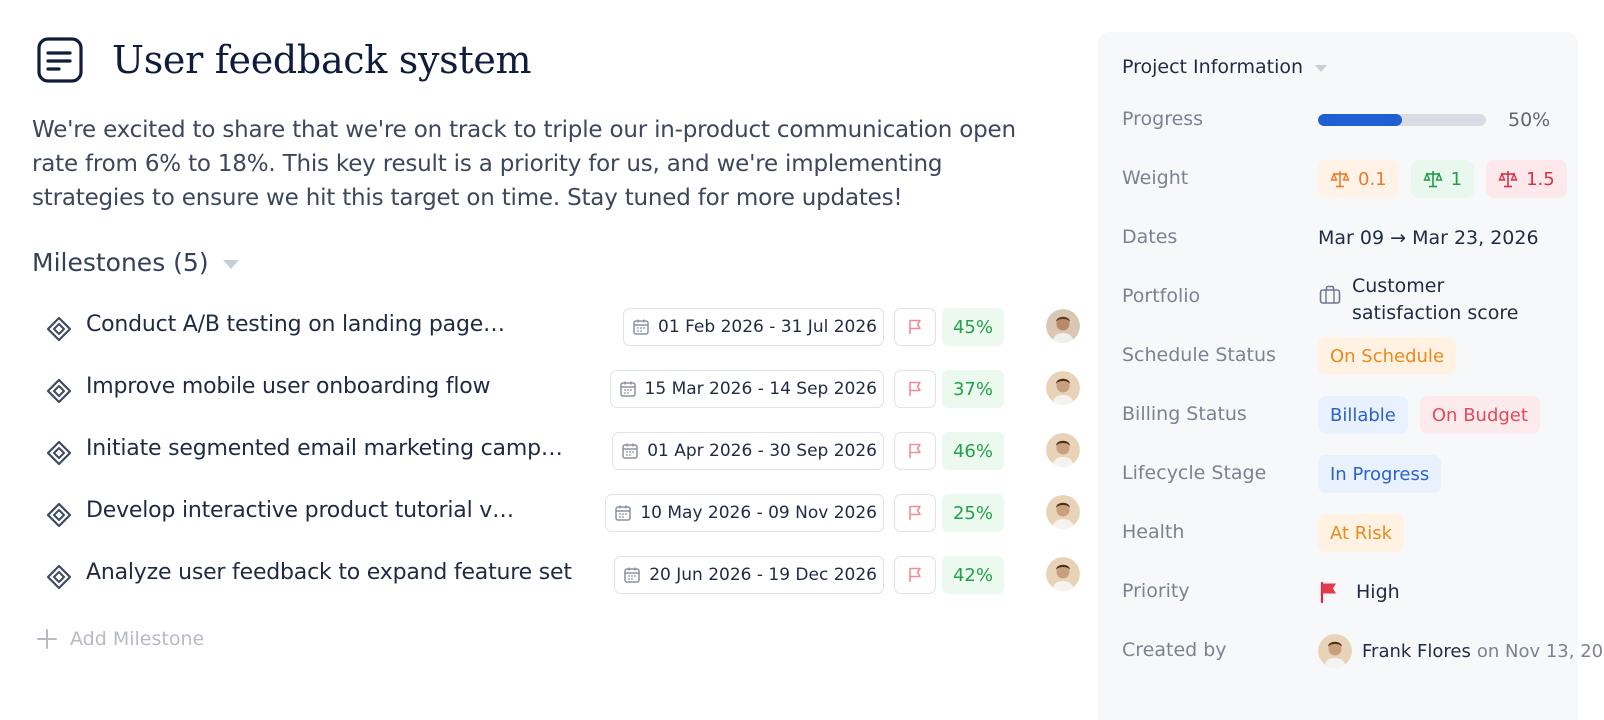 Image resolution: width=1604 pixels, height=720 pixels. What do you see at coordinates (1372, 179) in the screenshot?
I see `weight-value: 0.1` at bounding box center [1372, 179].